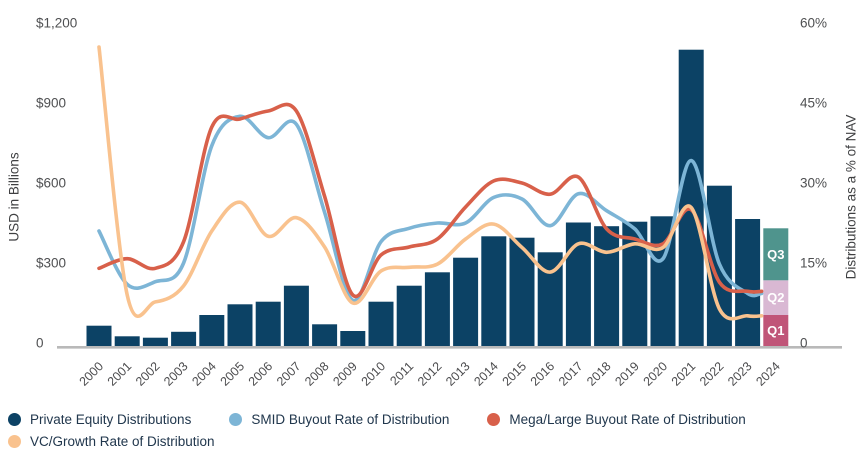  What do you see at coordinates (607, 286) in the screenshot?
I see `bar-2018` at bounding box center [607, 286].